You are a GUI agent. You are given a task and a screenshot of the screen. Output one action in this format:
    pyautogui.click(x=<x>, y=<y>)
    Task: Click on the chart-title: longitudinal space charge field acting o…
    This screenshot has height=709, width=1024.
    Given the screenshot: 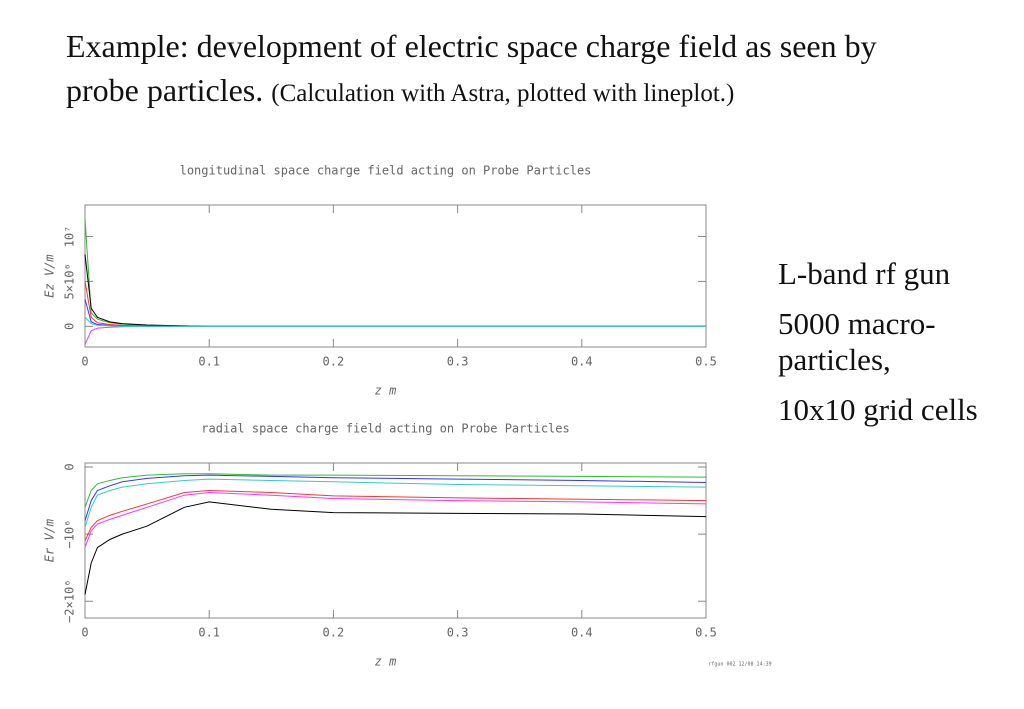 What is the action you would take?
    pyautogui.click(x=386, y=171)
    